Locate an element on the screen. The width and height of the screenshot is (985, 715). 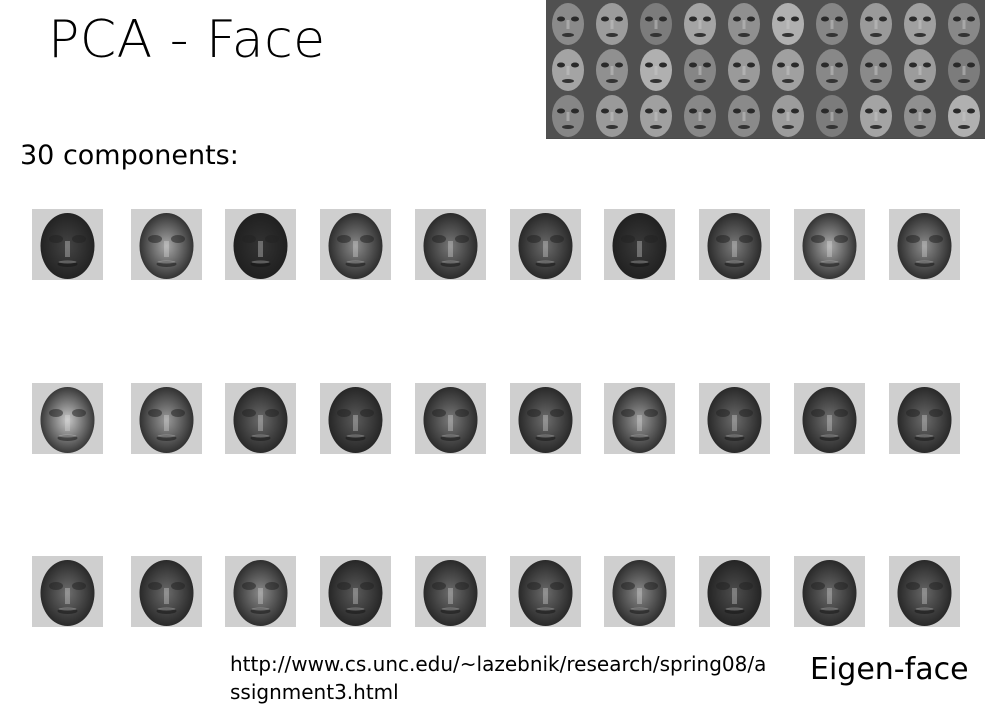
training-faces-photo is located at coordinates (765, 69).